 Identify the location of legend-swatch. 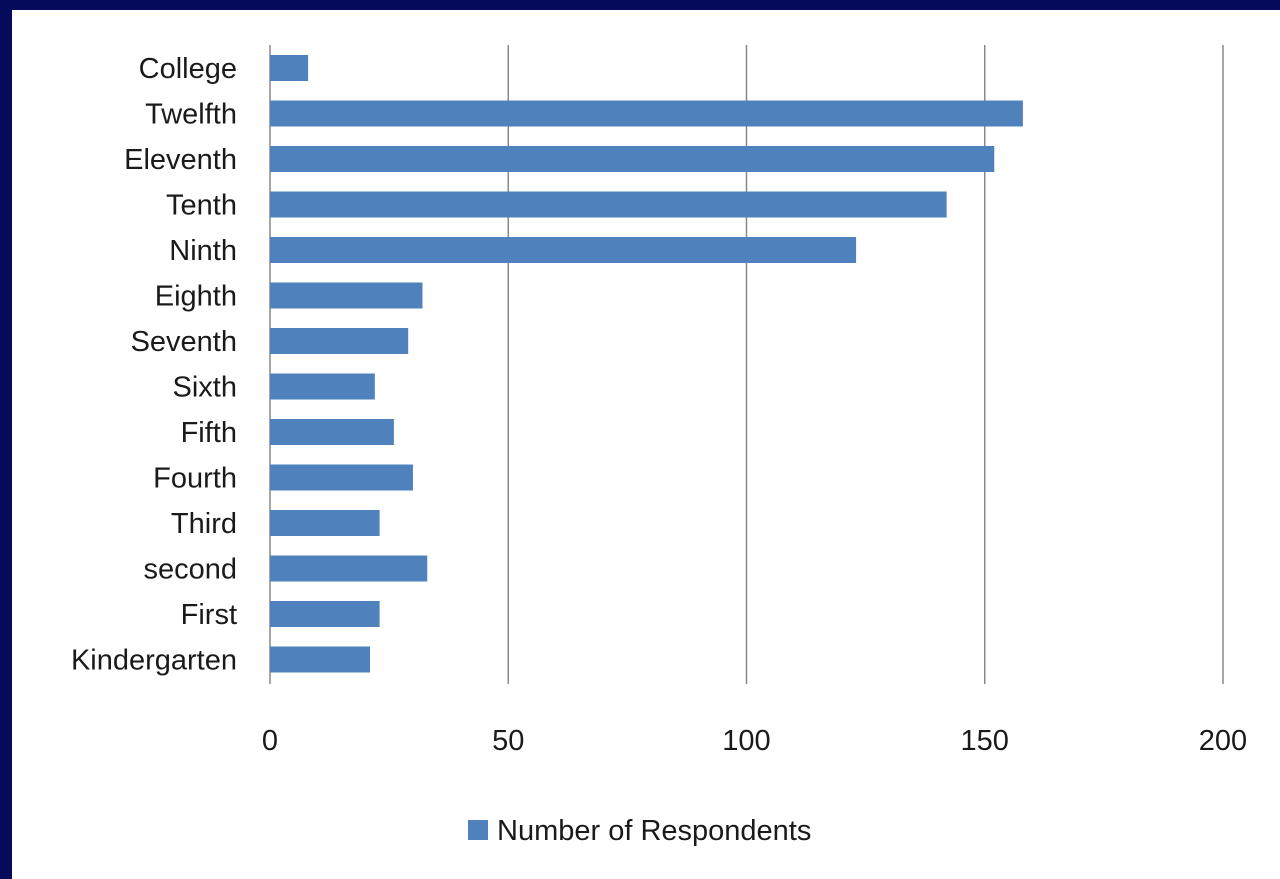
(478, 830).